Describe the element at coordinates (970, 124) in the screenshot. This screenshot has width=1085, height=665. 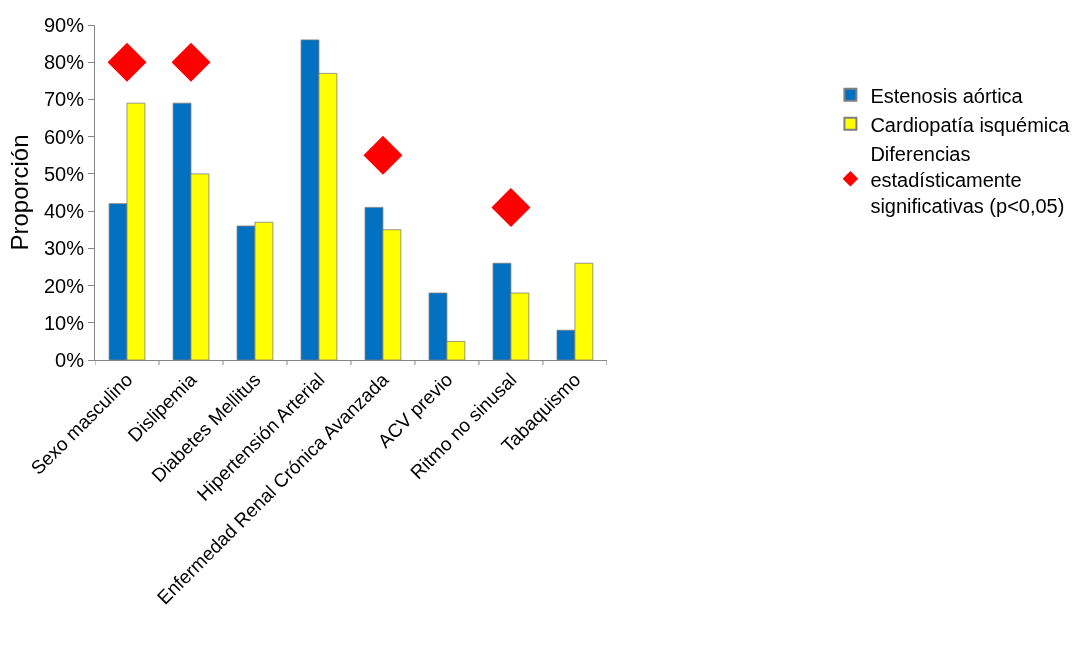
I see `legend-label: Cardiopatía isquémica` at that location.